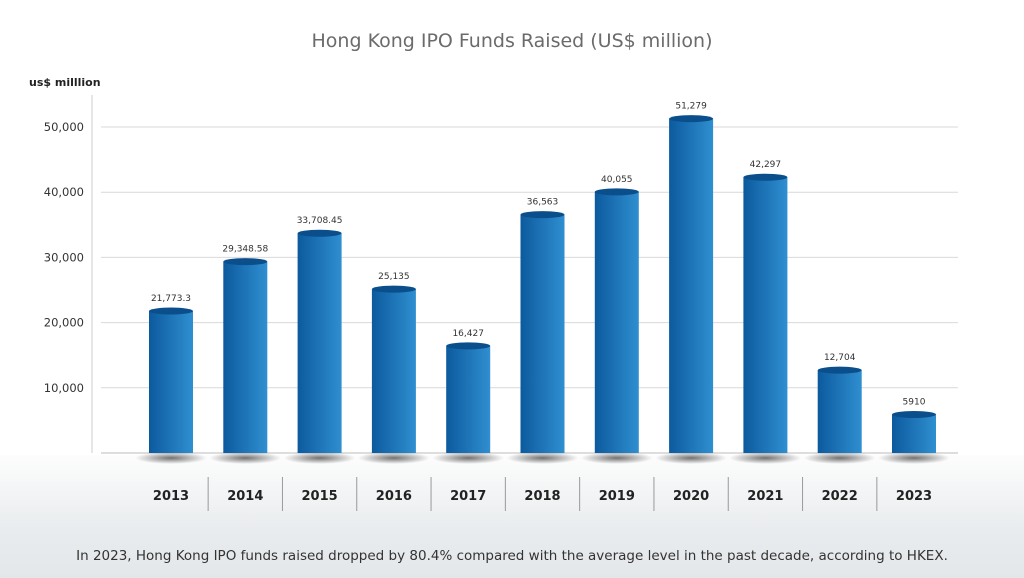 This screenshot has width=1024, height=578. I want to click on y-axis-label: us$ milllion, so click(65, 82).